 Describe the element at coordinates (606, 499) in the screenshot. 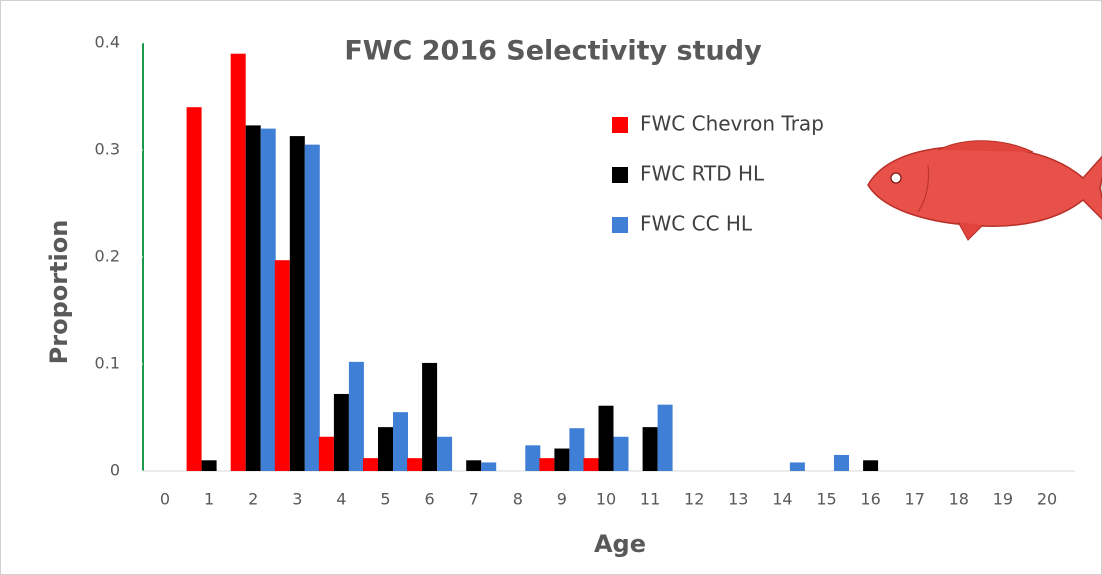

I see `x-tick-label: 10` at that location.